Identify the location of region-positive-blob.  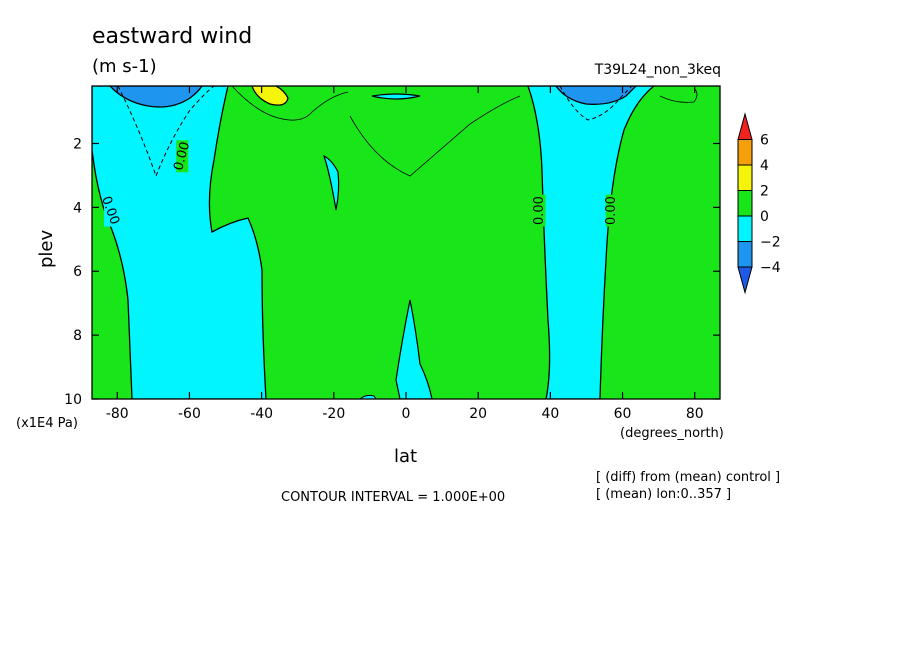
(270, 96).